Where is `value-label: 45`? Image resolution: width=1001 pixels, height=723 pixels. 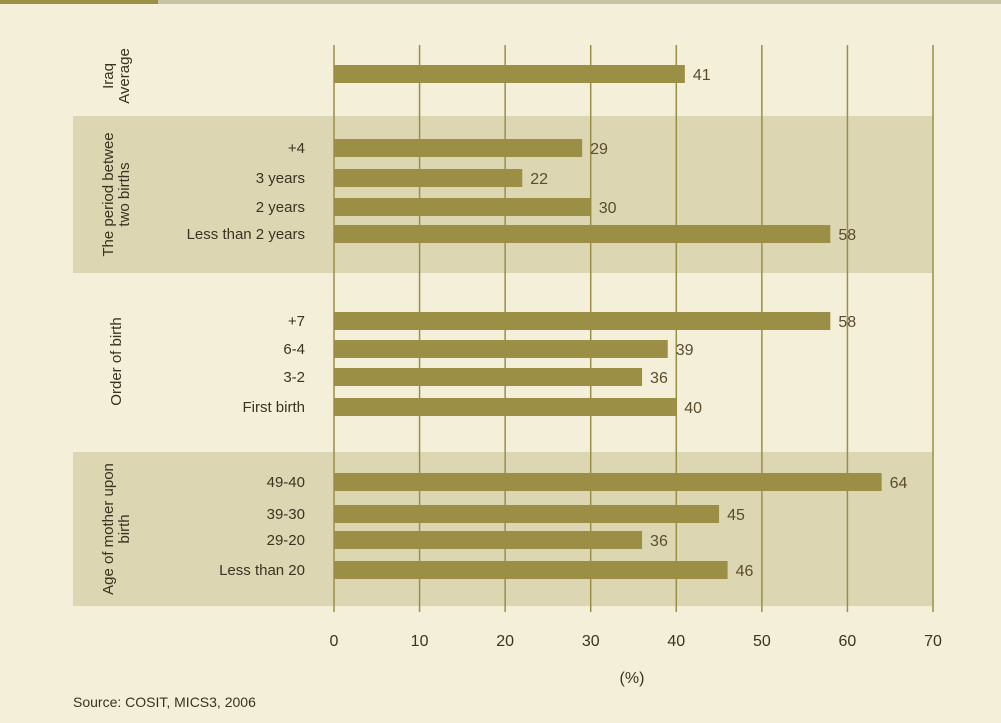
value-label: 45 is located at coordinates (736, 515).